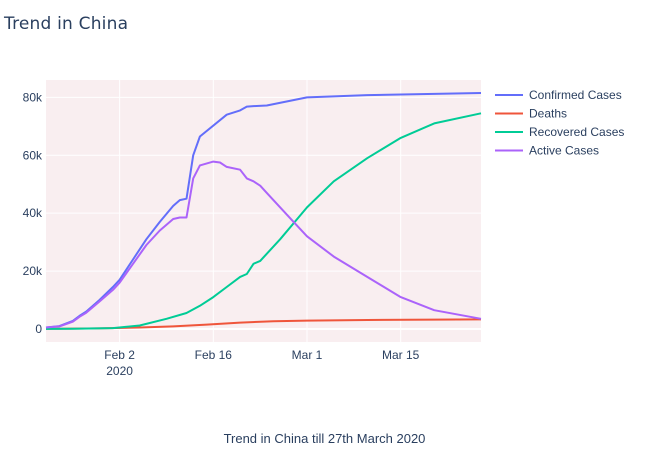 This screenshot has height=460, width=649. Describe the element at coordinates (576, 132) in the screenshot. I see `legend-label-recovered-cases: Recovered Cases` at that location.